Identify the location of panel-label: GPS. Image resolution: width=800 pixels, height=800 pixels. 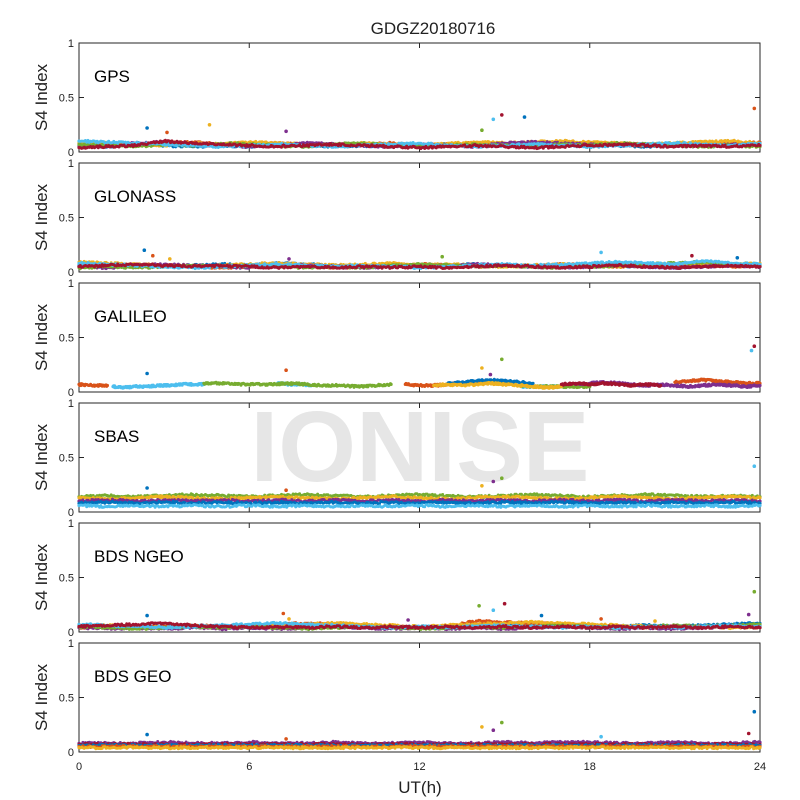
(112, 76).